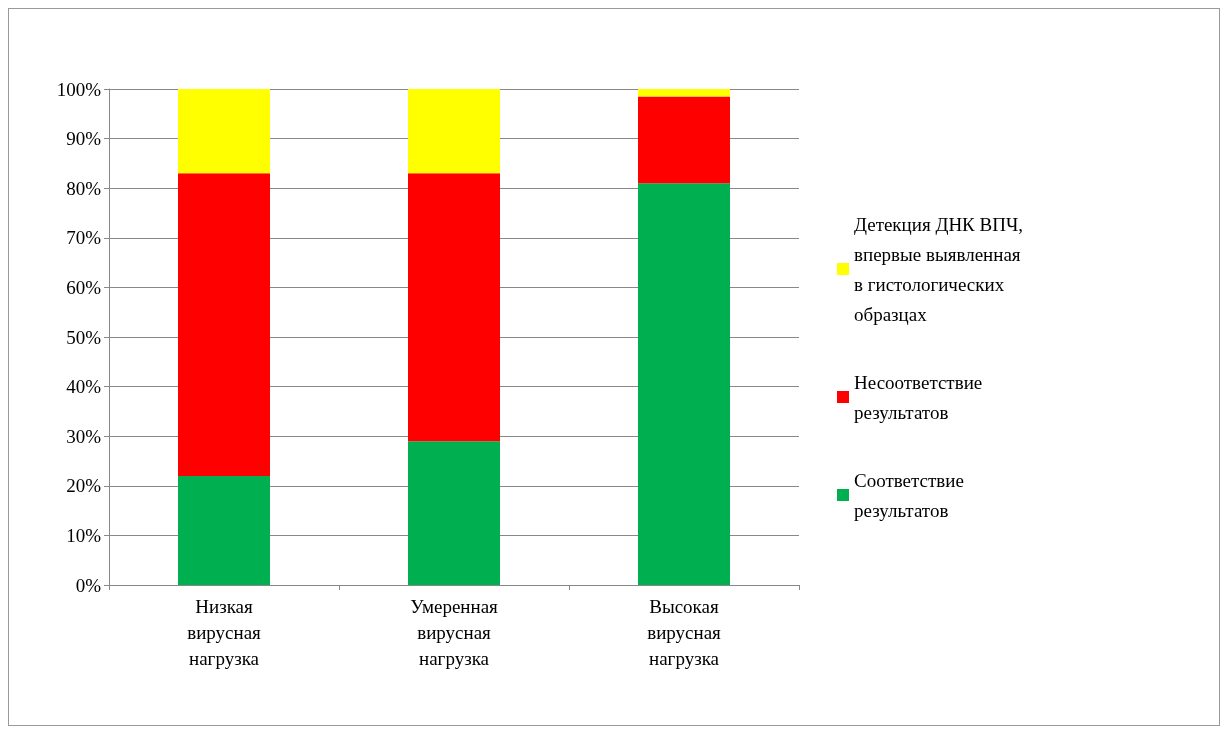 The width and height of the screenshot is (1230, 736). What do you see at coordinates (84, 436) in the screenshot?
I see `y-tick-label: 30%` at bounding box center [84, 436].